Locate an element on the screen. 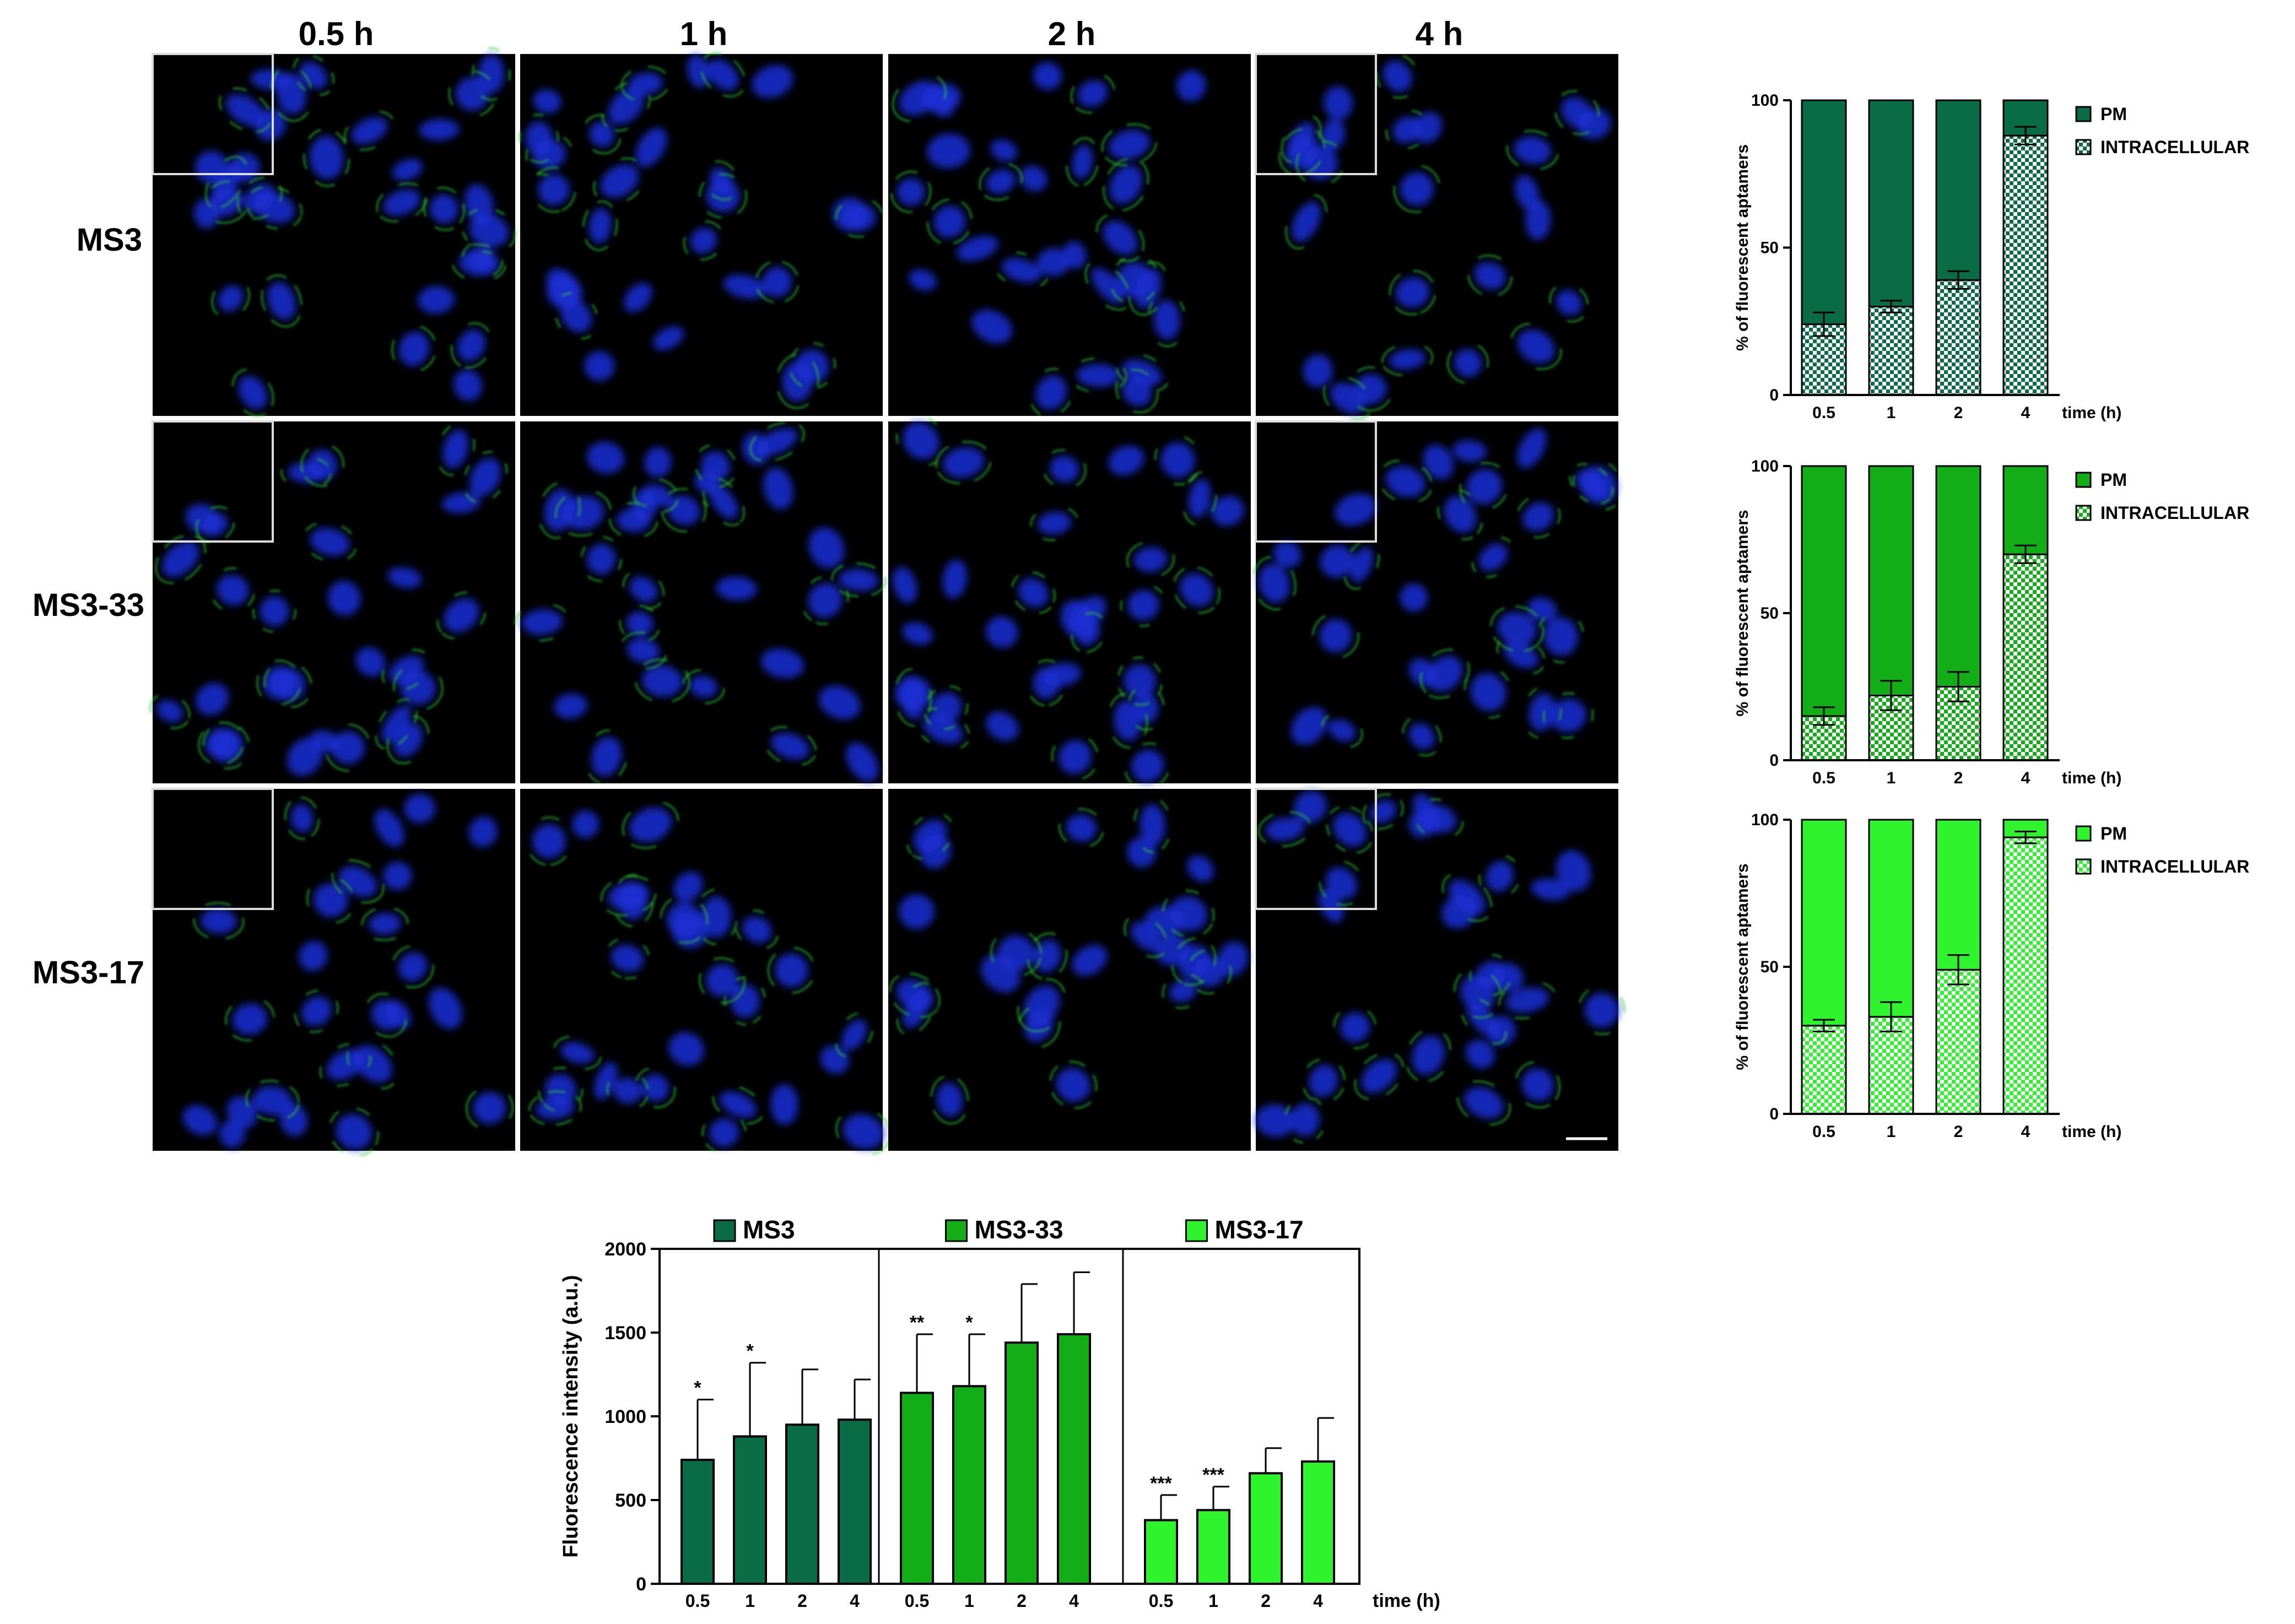 This screenshot has width=2295, height=1624. x-tick-label: 2 is located at coordinates (1958, 413).